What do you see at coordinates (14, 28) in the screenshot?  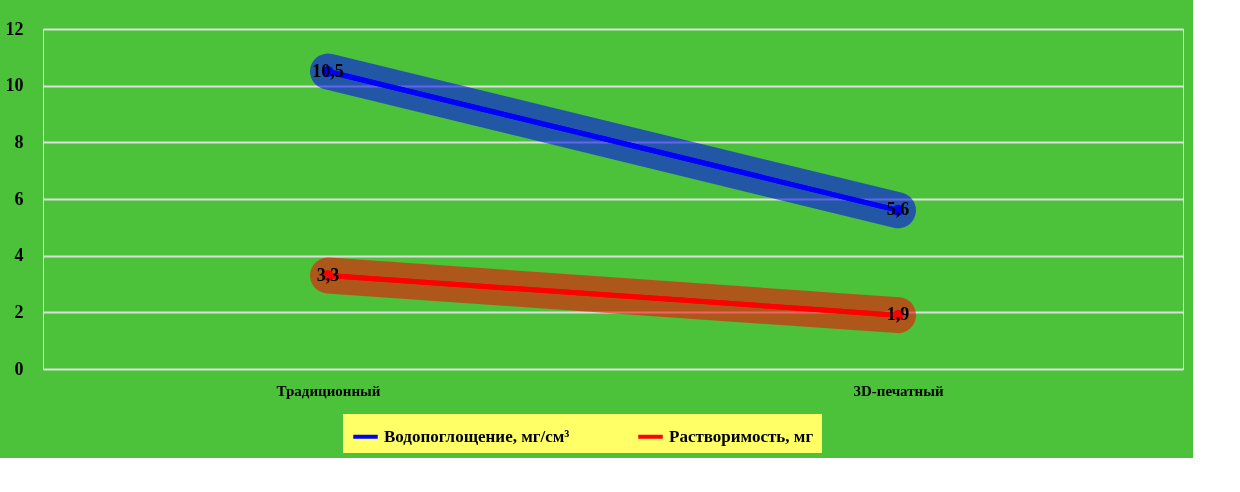 I see `y-tick-label: 12` at bounding box center [14, 28].